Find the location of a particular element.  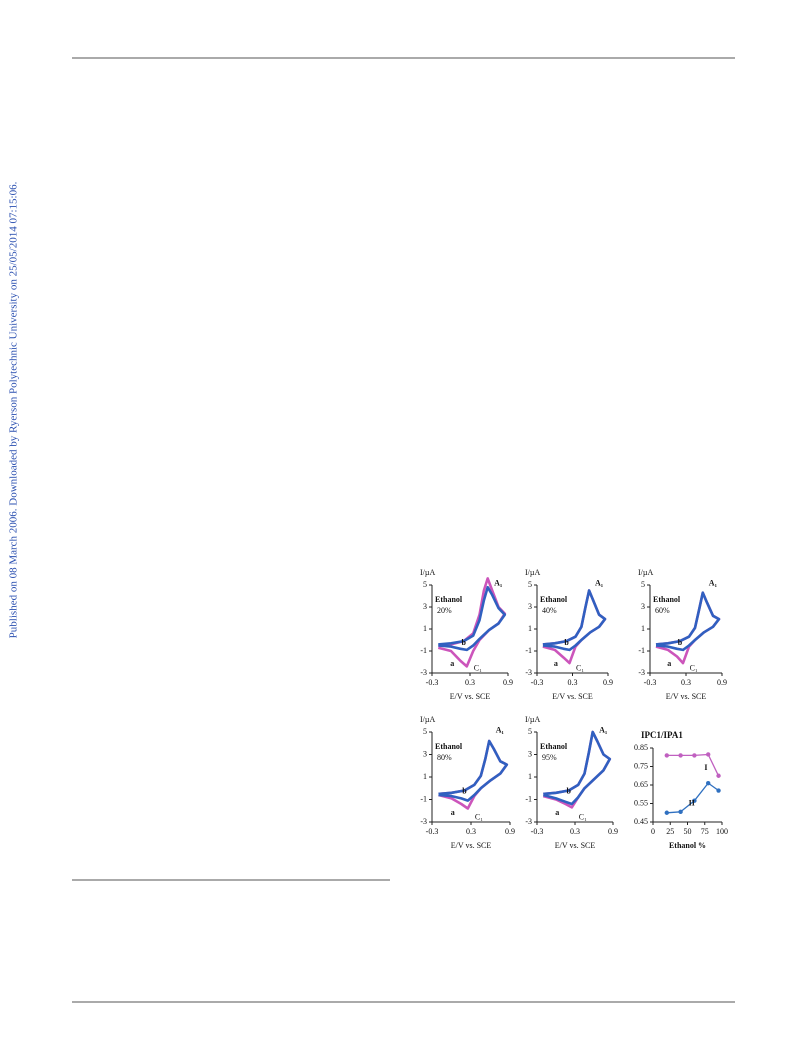

y-axis-label: IPC1/IPA1 is located at coordinates (662, 735).